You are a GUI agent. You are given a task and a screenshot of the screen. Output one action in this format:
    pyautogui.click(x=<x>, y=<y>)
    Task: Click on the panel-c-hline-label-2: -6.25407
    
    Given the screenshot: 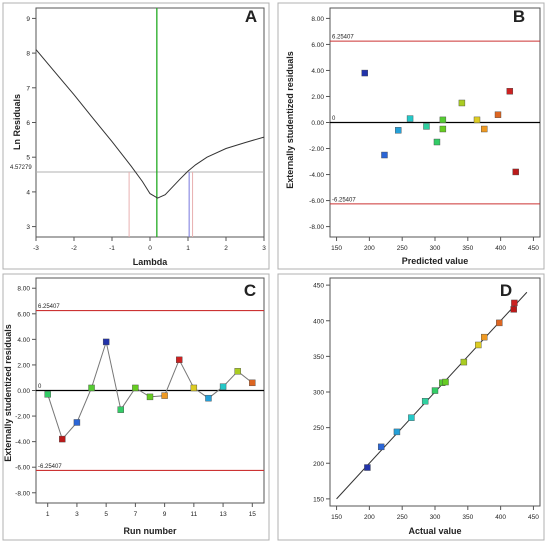 What is the action you would take?
    pyautogui.click(x=50, y=467)
    